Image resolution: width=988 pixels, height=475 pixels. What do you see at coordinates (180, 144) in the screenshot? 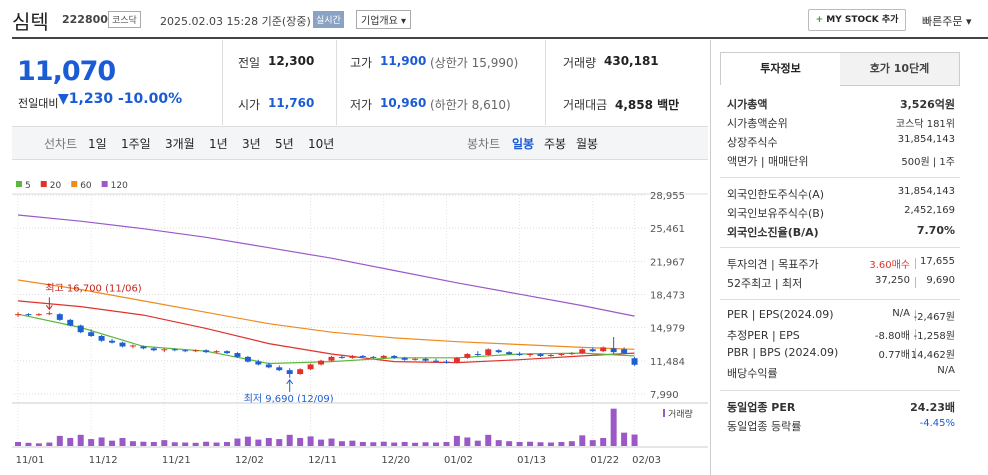
I see `period-tab: 3개월` at bounding box center [180, 144].